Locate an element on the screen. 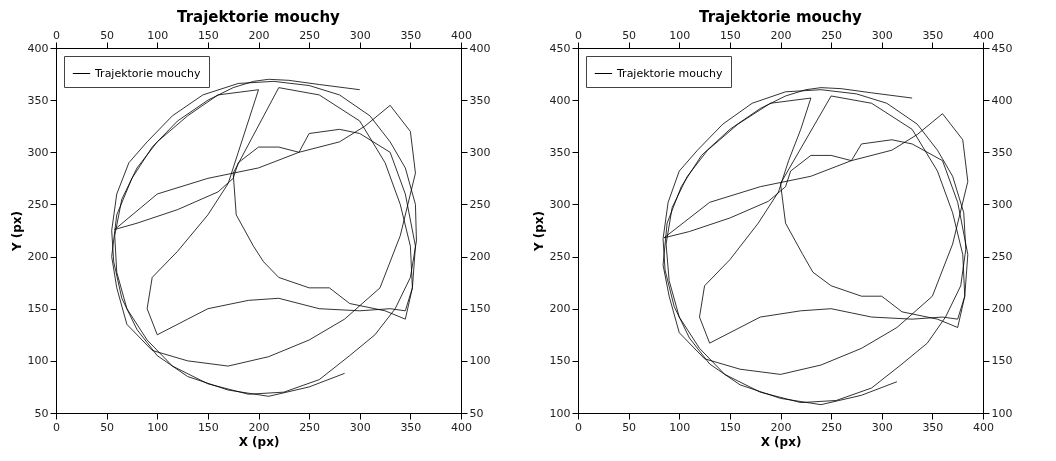 The width and height of the screenshot is (1056, 461). y2-tick-label: 450 is located at coordinates (1002, 48).